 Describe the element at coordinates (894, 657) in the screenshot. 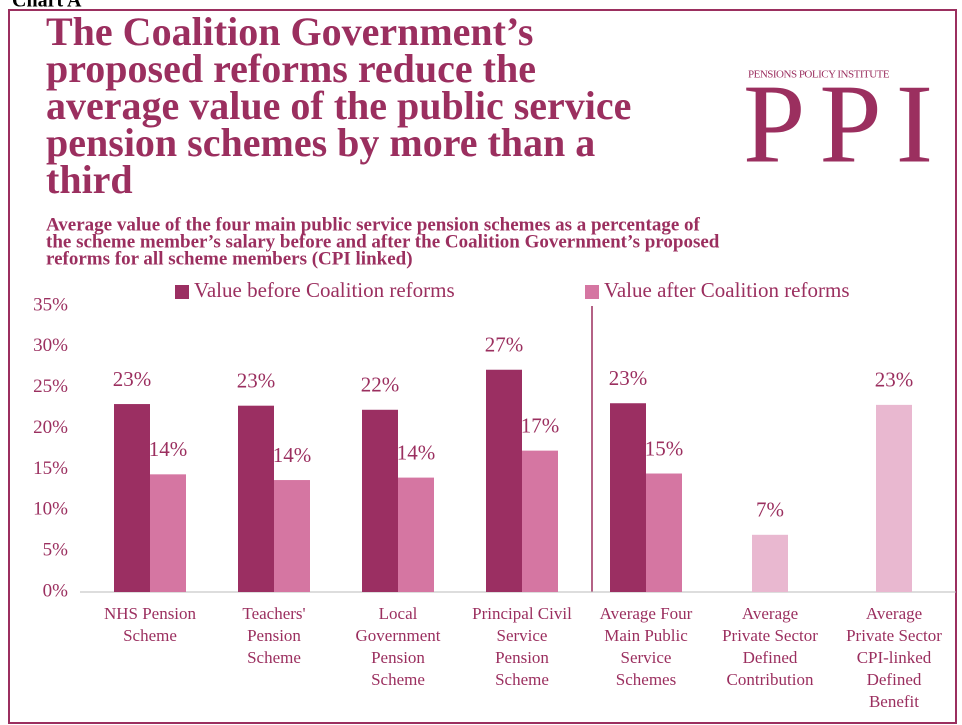

I see `x-tick-label: CPI-linked` at that location.